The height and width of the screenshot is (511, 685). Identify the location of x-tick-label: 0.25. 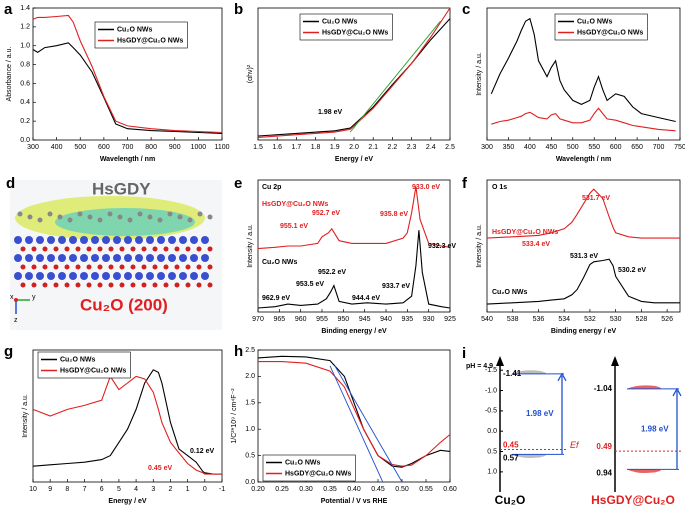
(282, 489).